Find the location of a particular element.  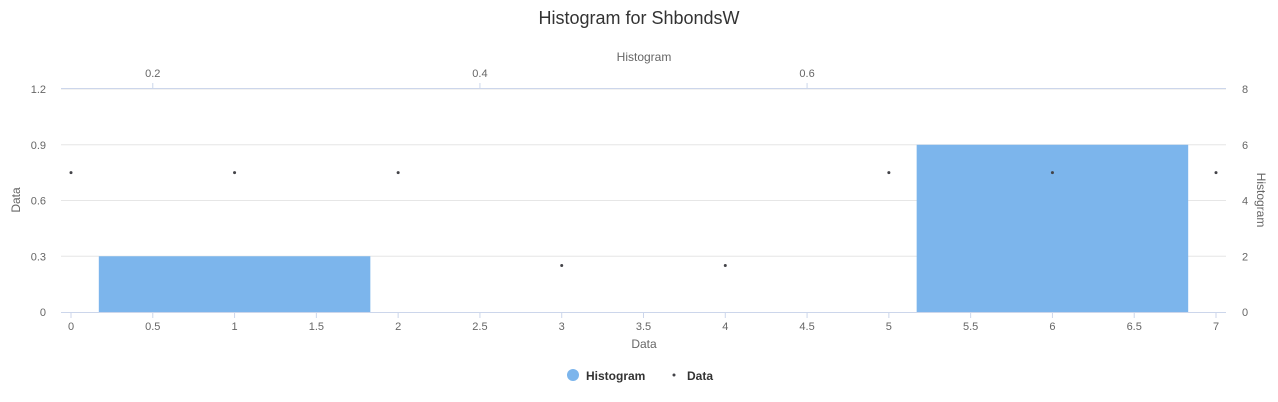

x-tick-label: 4.5 is located at coordinates (806, 327).